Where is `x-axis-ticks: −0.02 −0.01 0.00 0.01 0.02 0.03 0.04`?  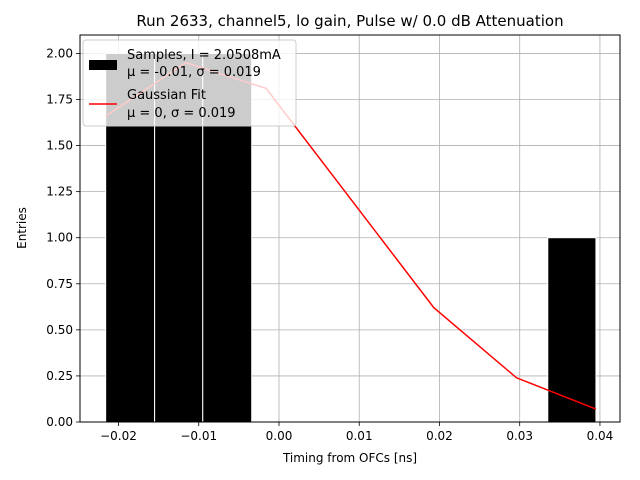 x-axis-ticks: −0.02 −0.01 0.00 0.01 0.02 0.03 0.04 is located at coordinates (356, 432).